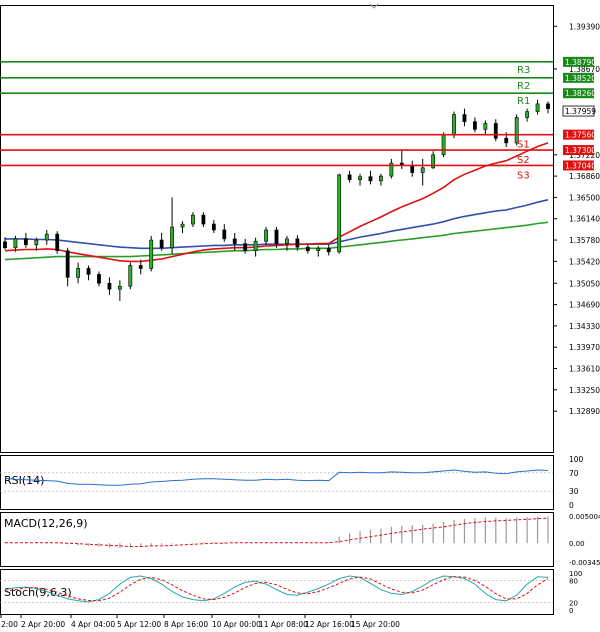  I want to click on y-tick-label: 1.33970, so click(584, 347).